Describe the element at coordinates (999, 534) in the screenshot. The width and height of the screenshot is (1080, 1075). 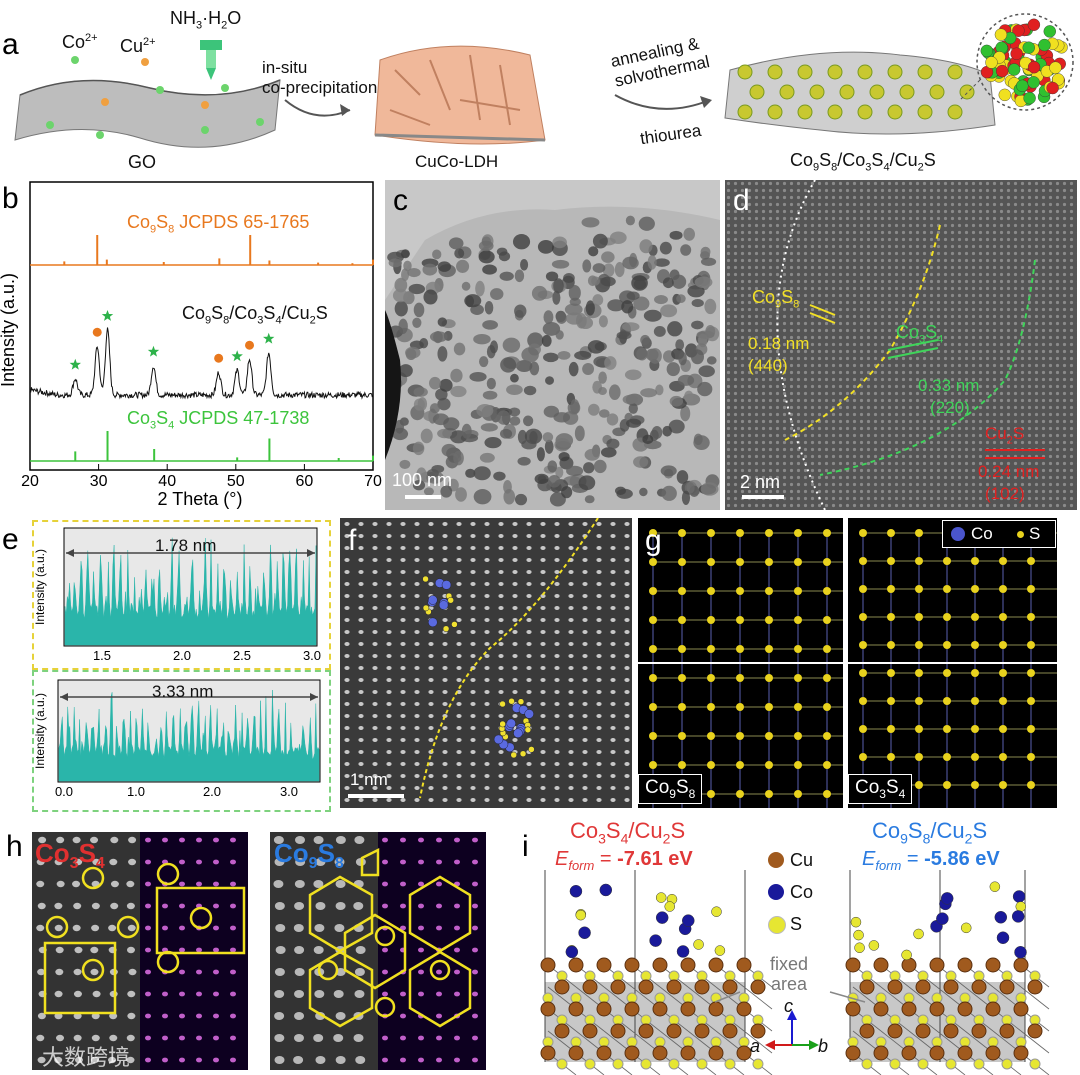
I see `g-legend: Co S` at that location.